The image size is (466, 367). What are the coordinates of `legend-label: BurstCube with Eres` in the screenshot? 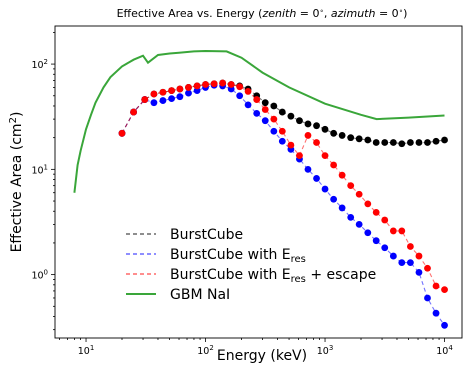 It's located at (238, 256).